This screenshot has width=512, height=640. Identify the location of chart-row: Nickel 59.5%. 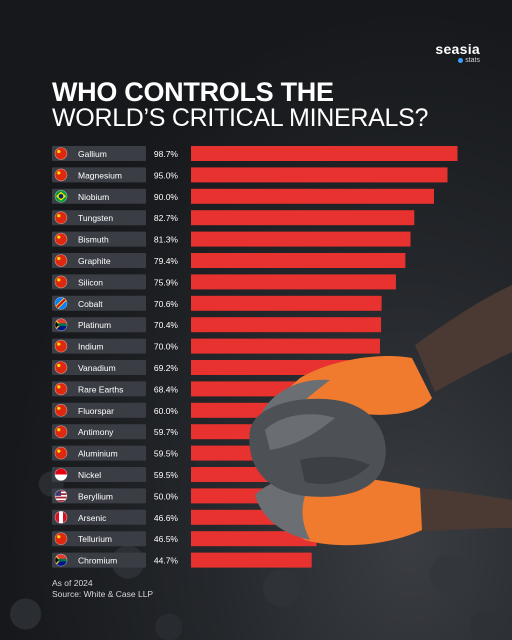
(202, 474).